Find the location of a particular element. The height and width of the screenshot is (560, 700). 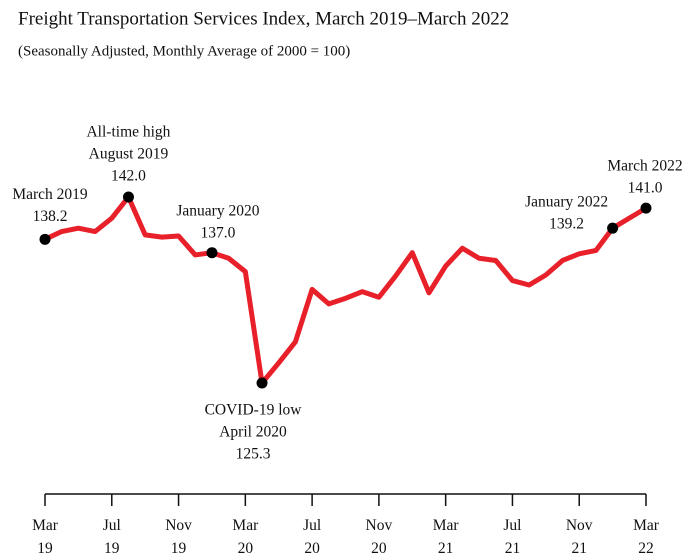

annotation-text: All-time high is located at coordinates (128, 132).